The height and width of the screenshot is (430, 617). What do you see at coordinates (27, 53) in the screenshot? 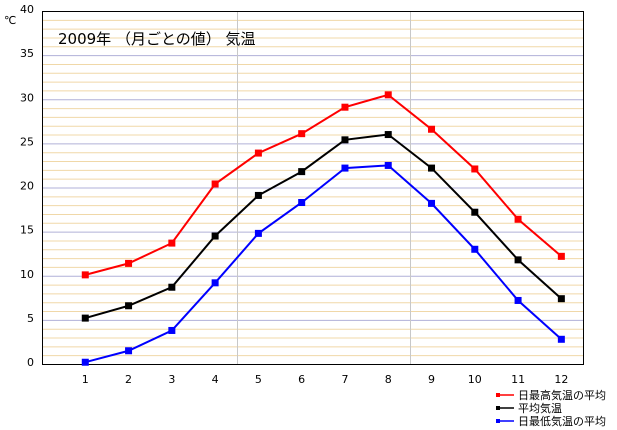
I see `y-tick-label: 35` at bounding box center [27, 53].